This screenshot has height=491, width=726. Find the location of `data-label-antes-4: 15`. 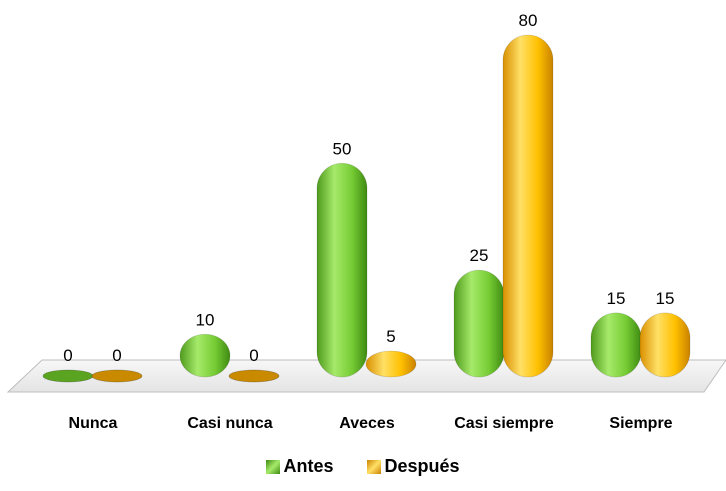

data-label-antes-4: 15 is located at coordinates (616, 298).